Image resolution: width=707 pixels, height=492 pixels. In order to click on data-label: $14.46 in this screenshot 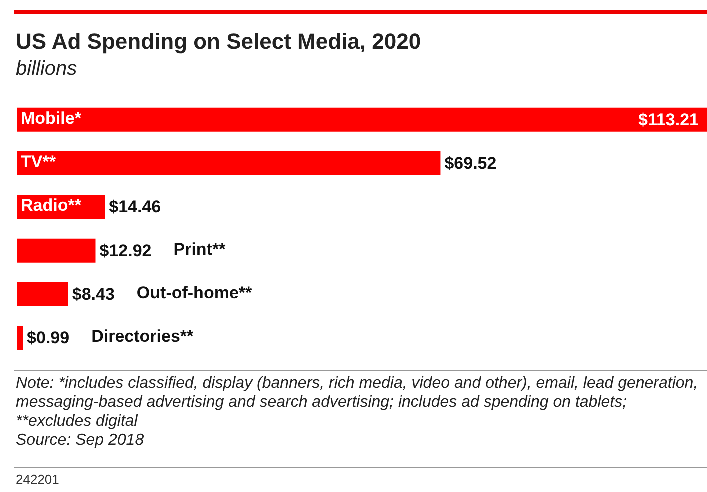, I will do `click(135, 207)`.